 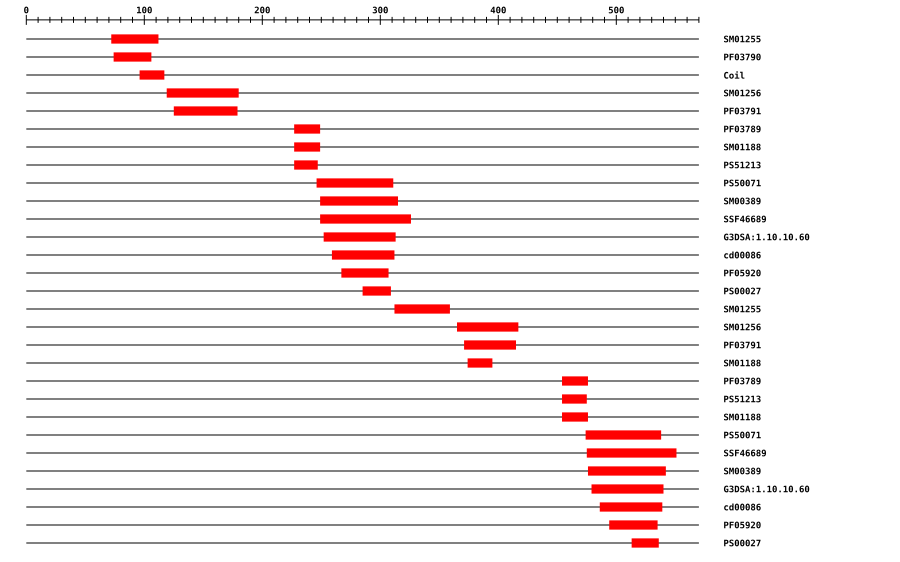 I want to click on y-tick-label: PF03790, so click(x=742, y=57).